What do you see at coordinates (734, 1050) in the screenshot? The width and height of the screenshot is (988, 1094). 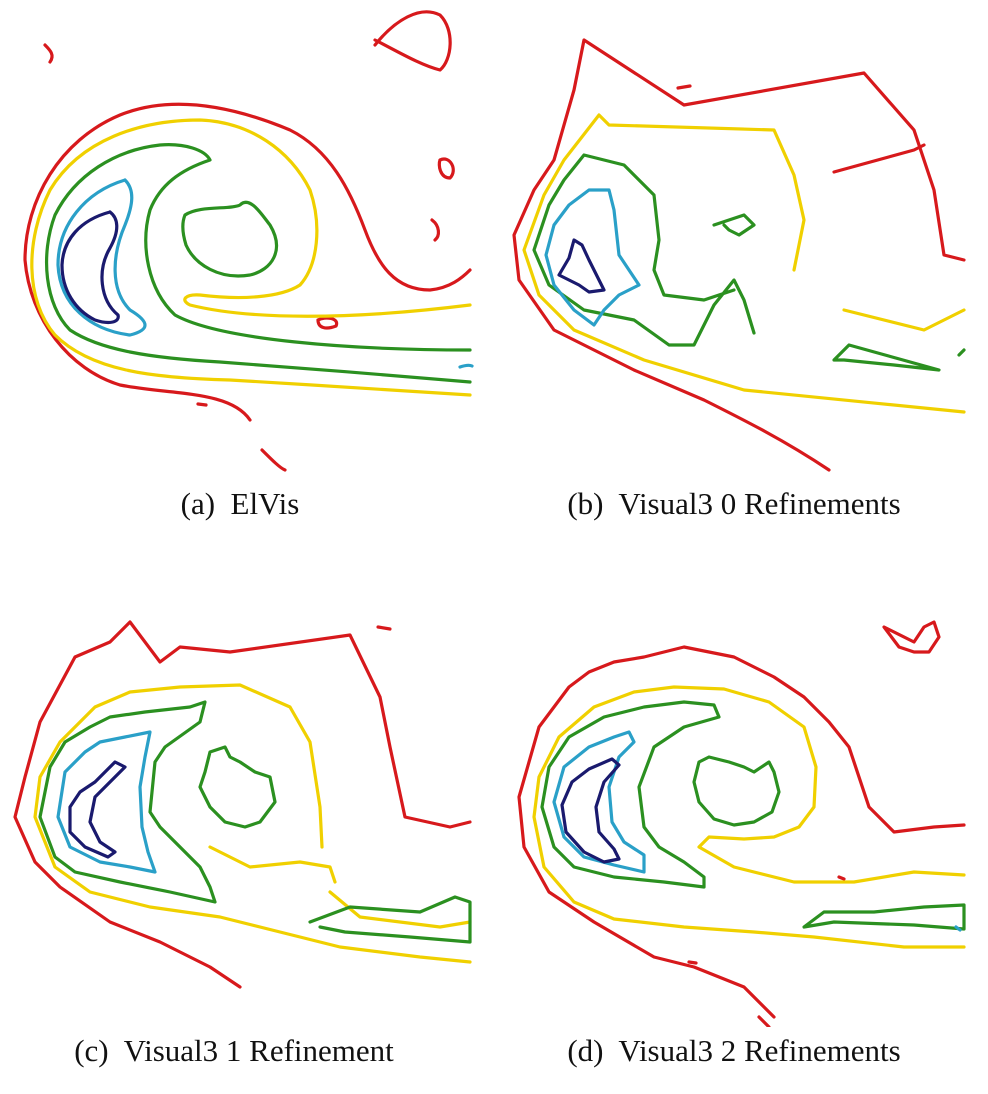 I see `caption-d: (d) Visual3 2 Refinements` at bounding box center [734, 1050].